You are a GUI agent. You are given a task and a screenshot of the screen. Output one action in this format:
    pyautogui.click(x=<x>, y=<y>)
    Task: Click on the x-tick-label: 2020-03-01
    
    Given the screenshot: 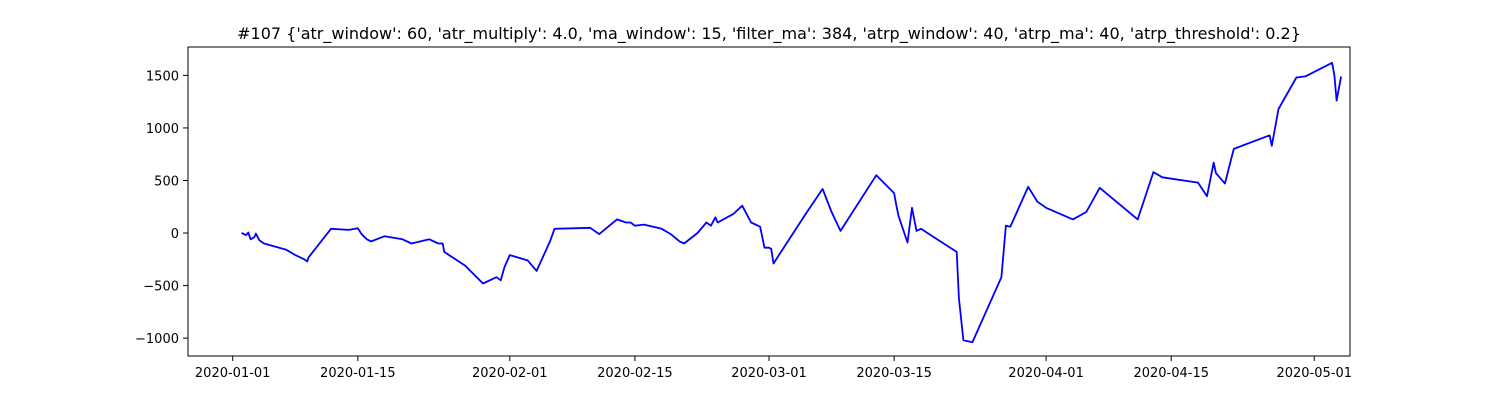 What is the action you would take?
    pyautogui.click(x=769, y=373)
    